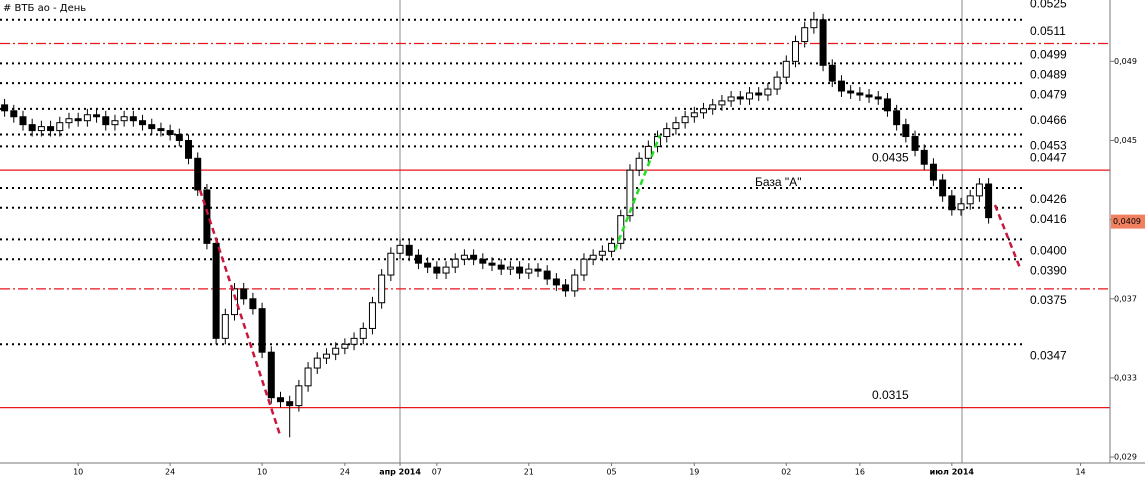 The width and height of the screenshot is (1145, 480). What do you see at coordinates (1048, 300) in the screenshot?
I see `level-label: 0.0375` at bounding box center [1048, 300].